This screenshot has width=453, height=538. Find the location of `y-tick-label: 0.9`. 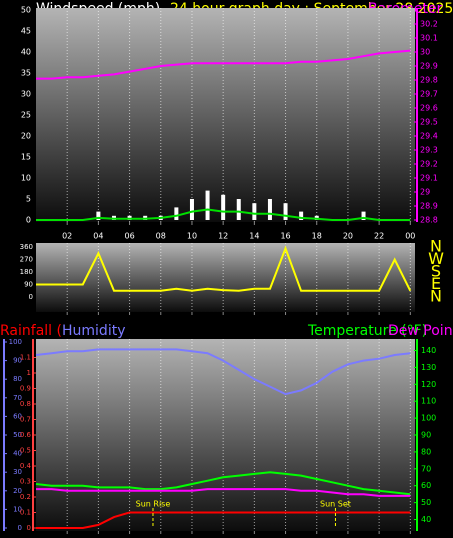

y-tick-label: 0.9 is located at coordinates (25, 389).